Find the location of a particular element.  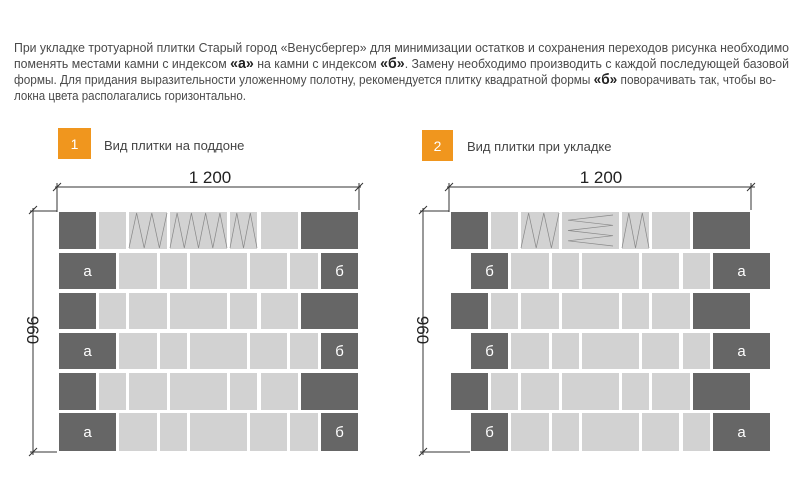

text-span: на камни с индексом is located at coordinates (317, 63).